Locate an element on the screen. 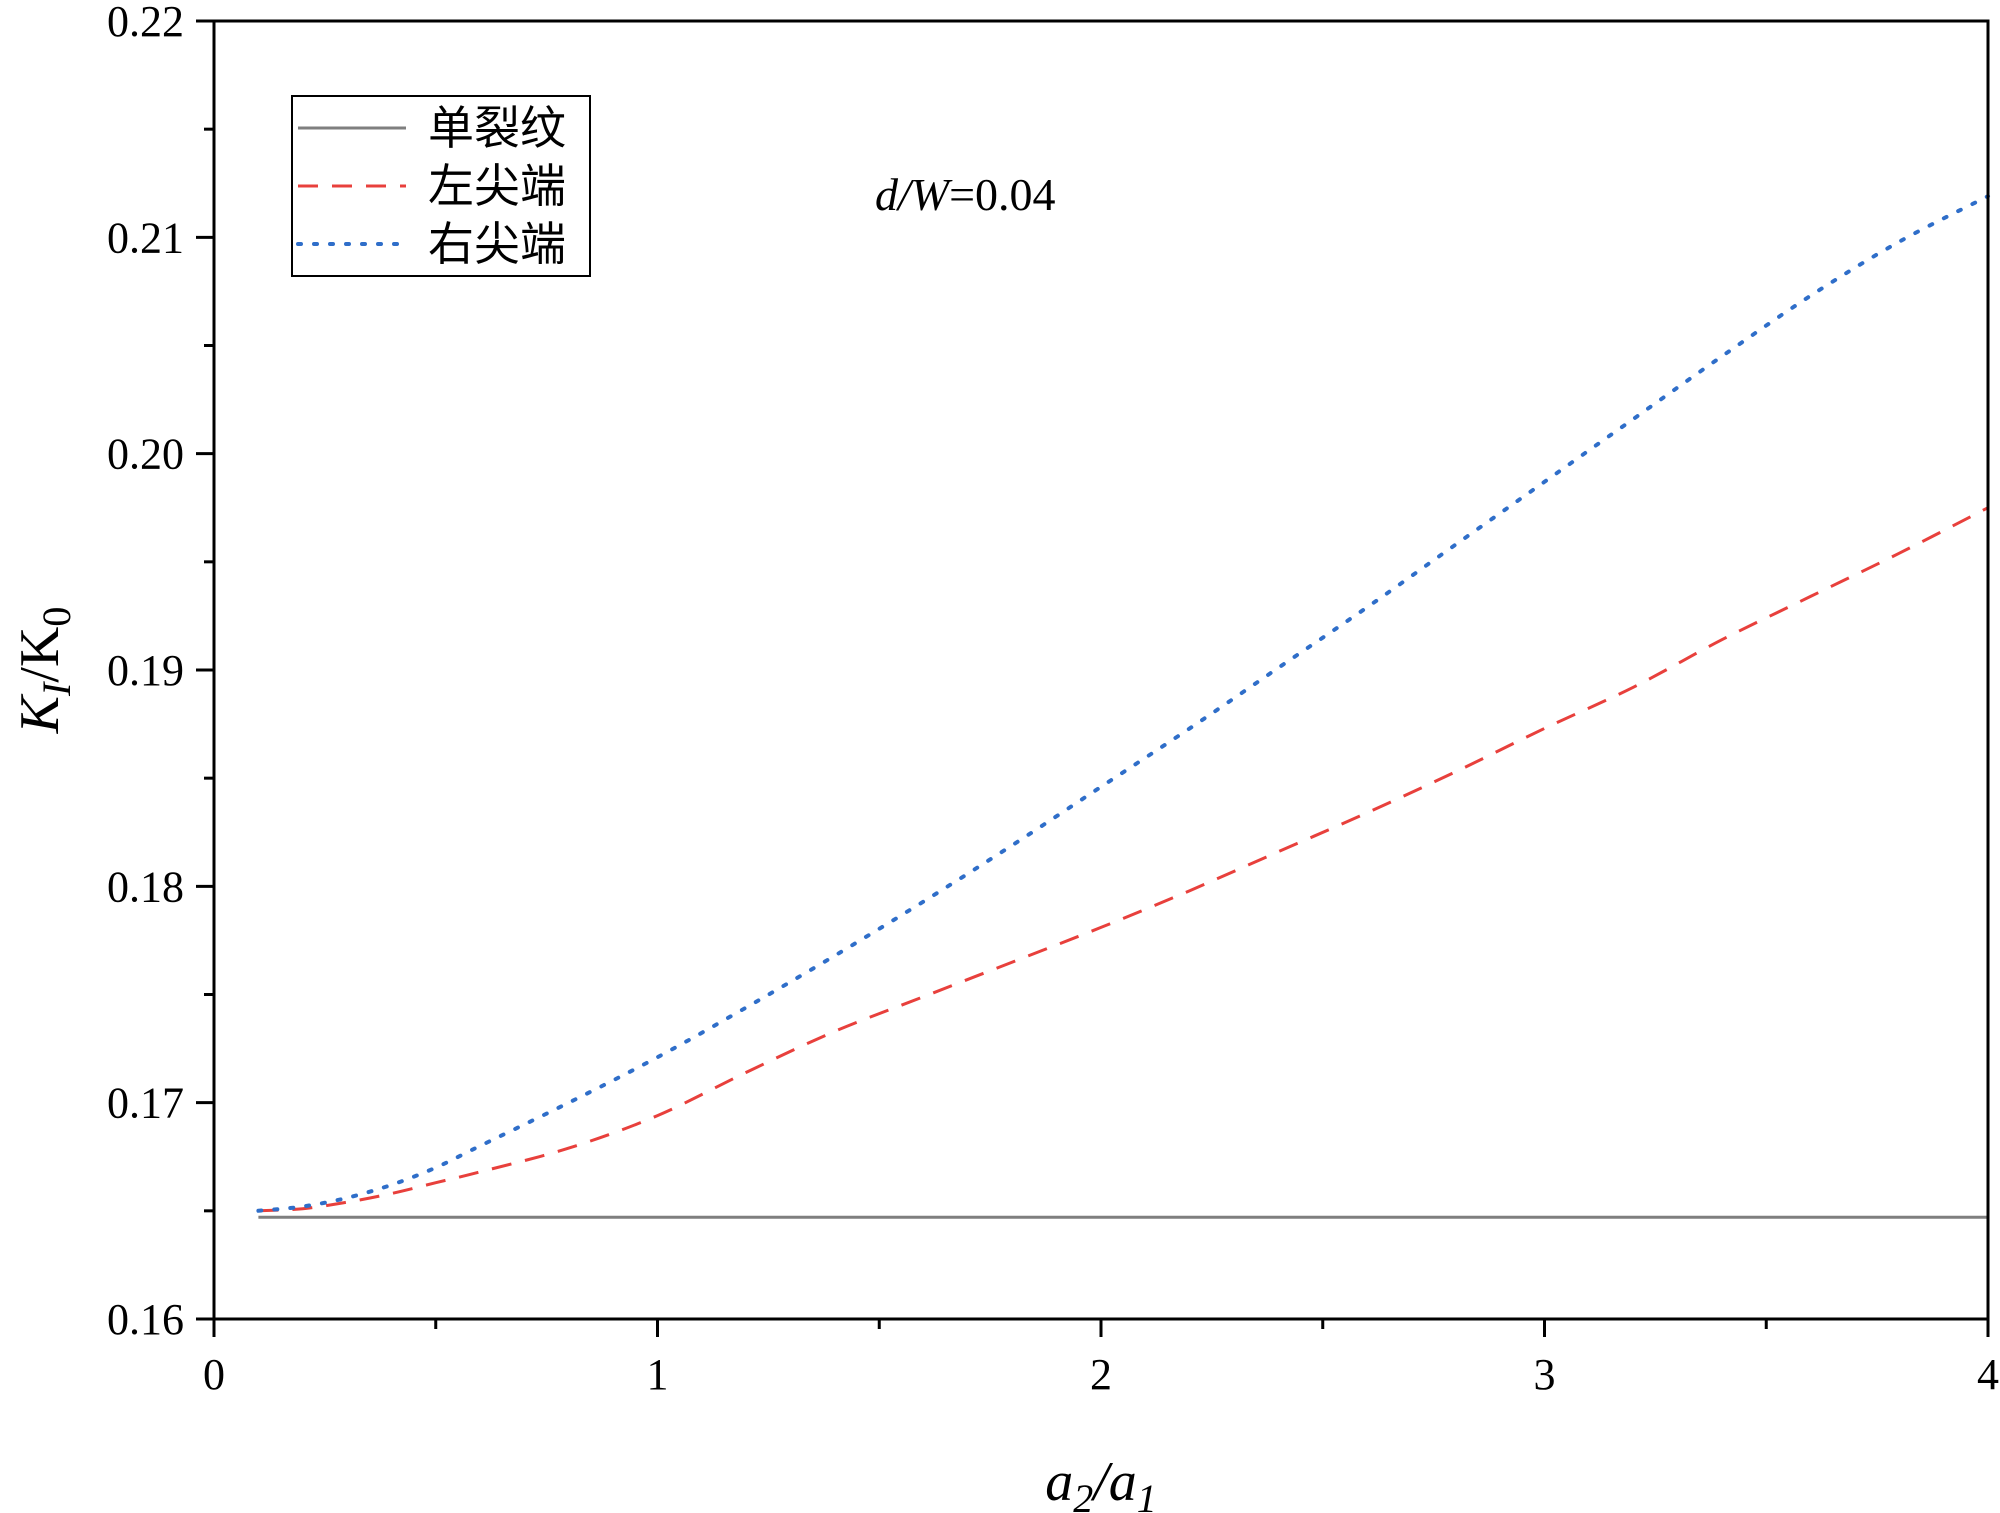  legend: 单裂纹 左尖端 右尖端 is located at coordinates (441, 186).